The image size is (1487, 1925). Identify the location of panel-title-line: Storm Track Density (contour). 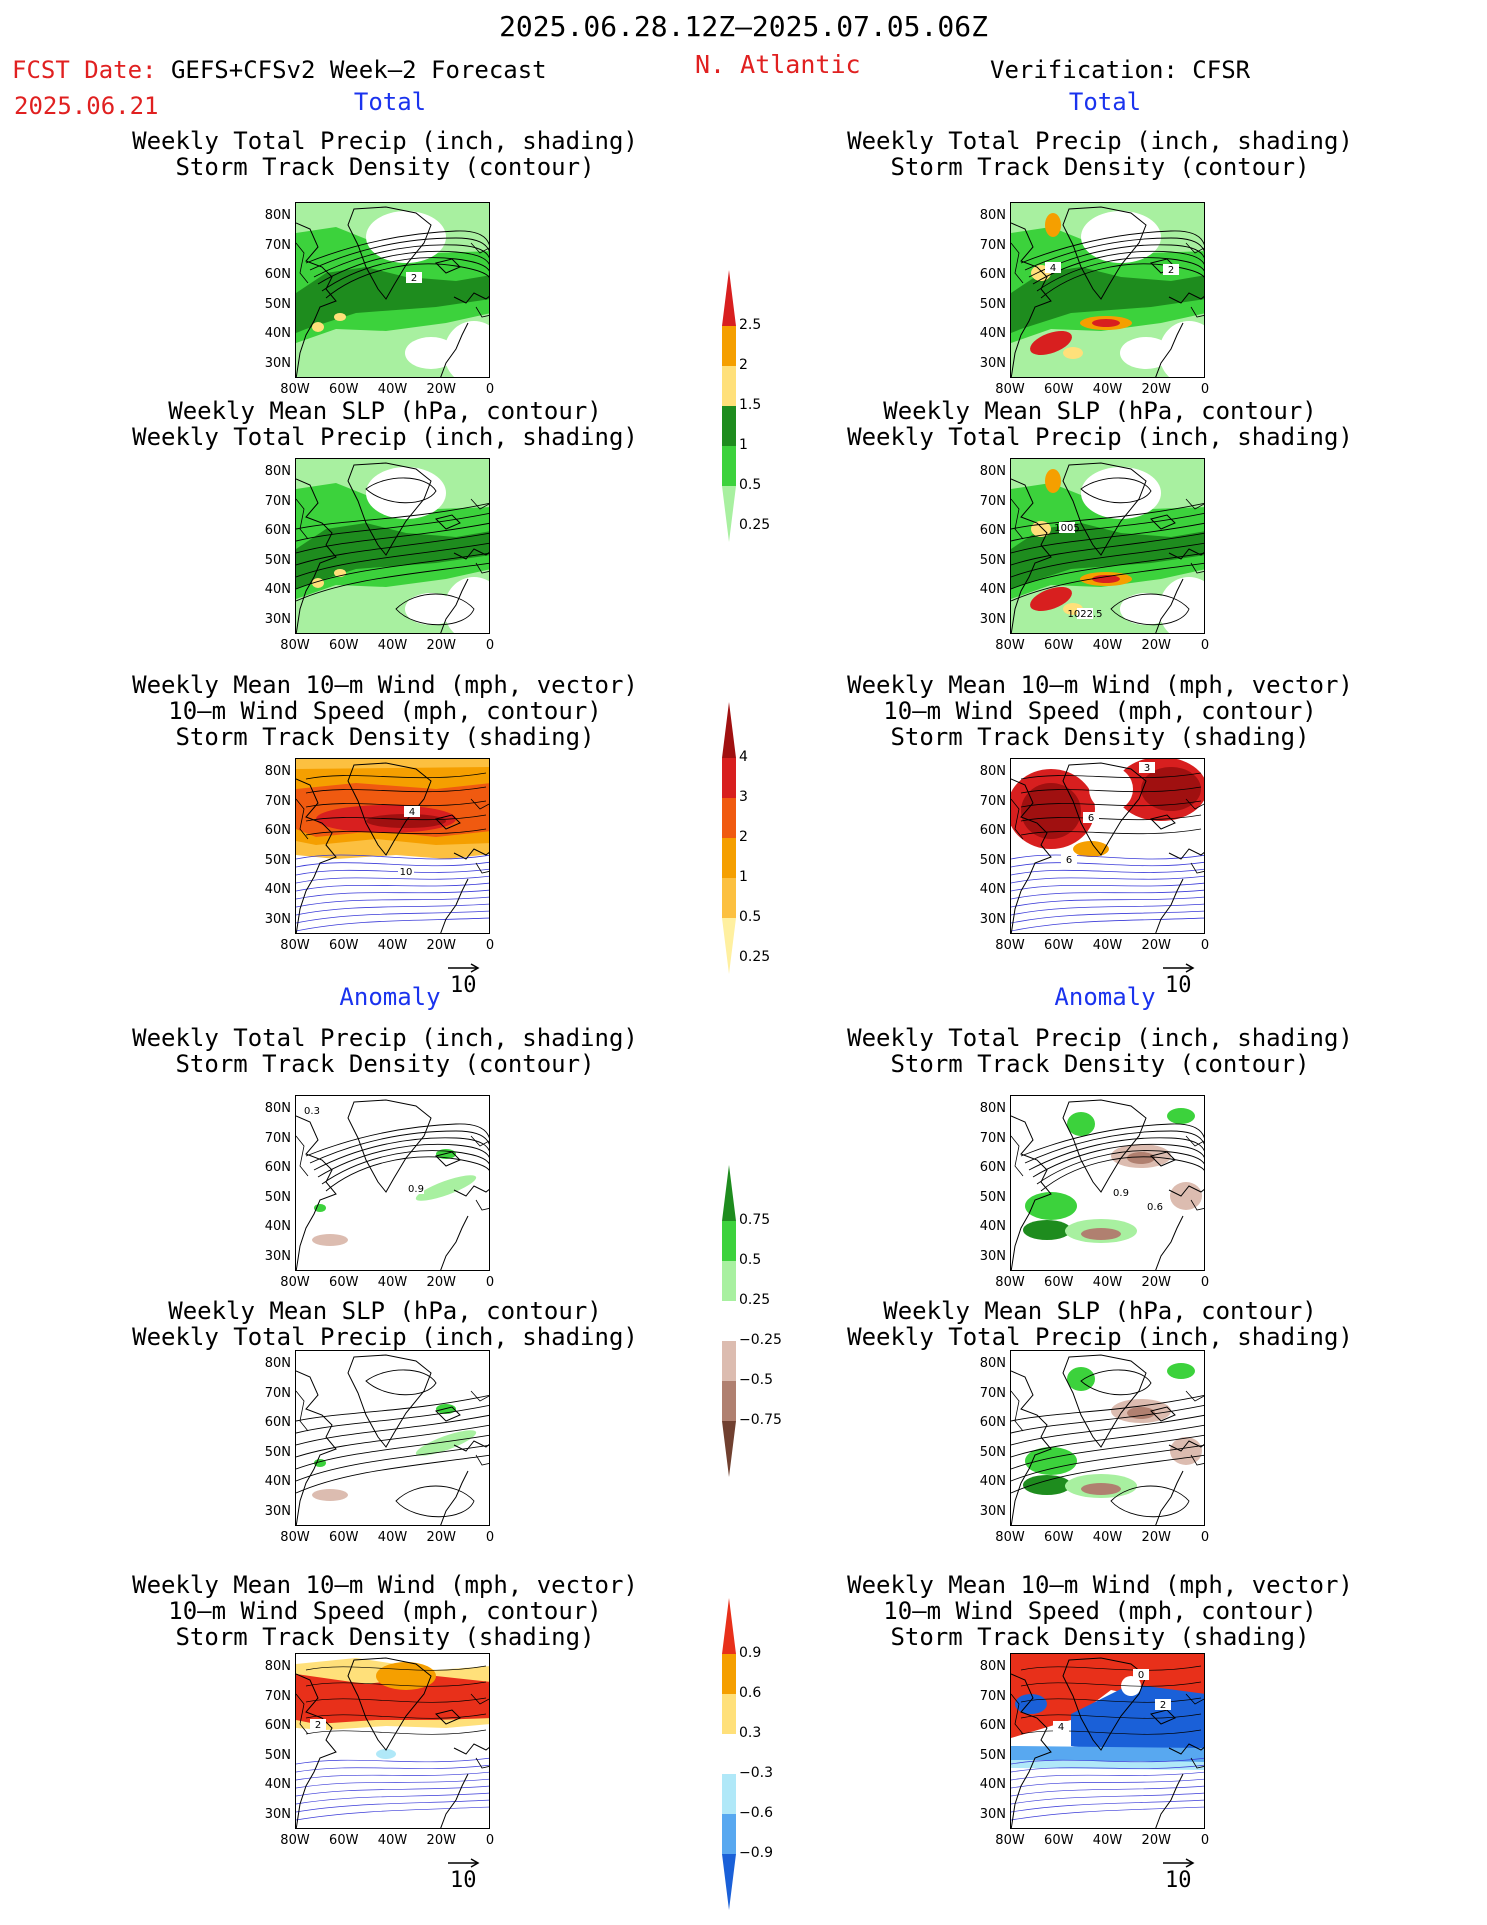
(1100, 167).